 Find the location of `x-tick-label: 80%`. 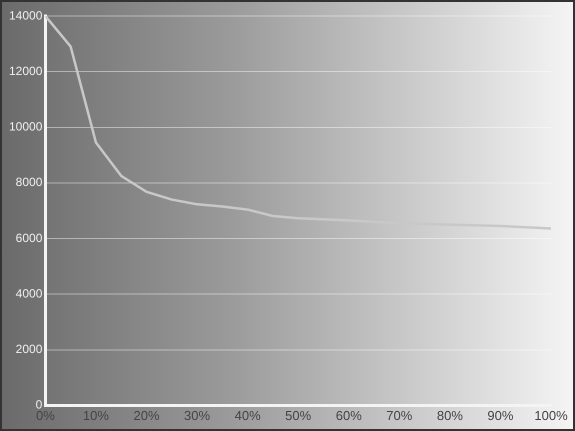

x-tick-label: 80% is located at coordinates (450, 415).